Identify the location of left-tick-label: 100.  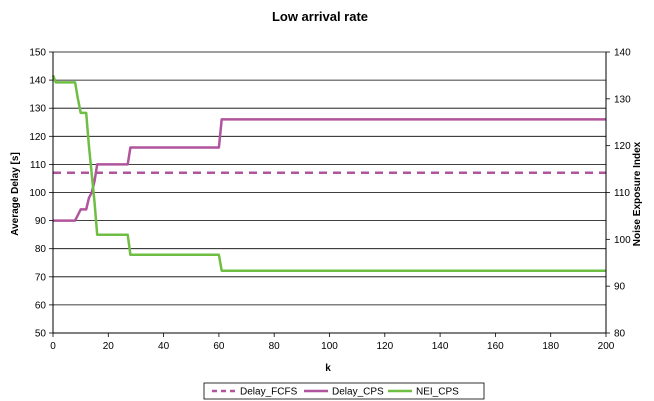
(37, 193).